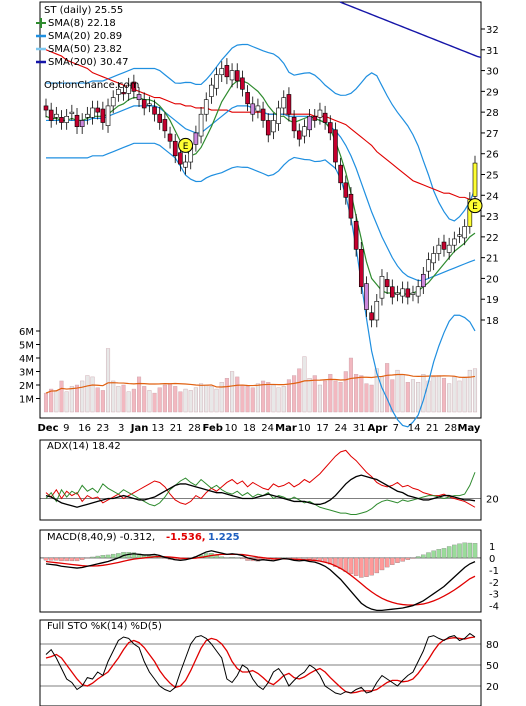  Describe the element at coordinates (26, 359) in the screenshot. I see `volume-tick-label: 4M` at that location.